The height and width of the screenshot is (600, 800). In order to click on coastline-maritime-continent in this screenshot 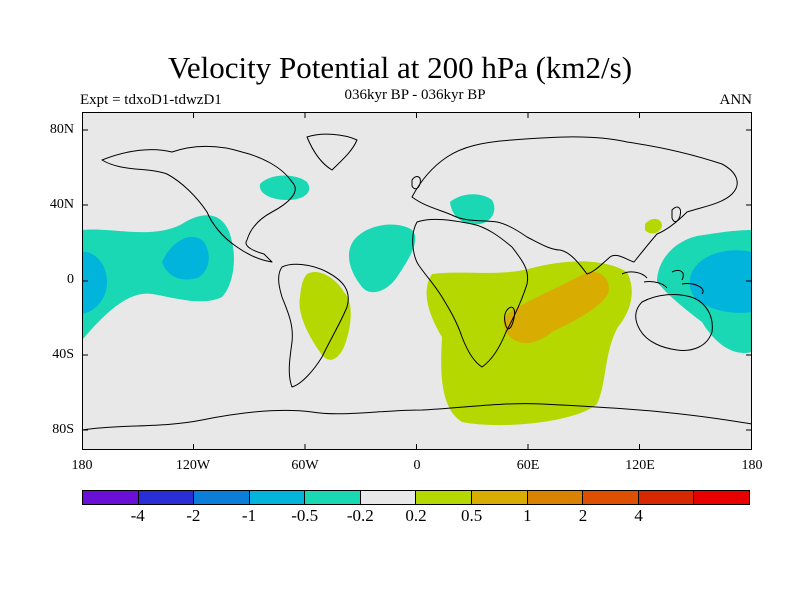, I will do `click(662, 282)`.